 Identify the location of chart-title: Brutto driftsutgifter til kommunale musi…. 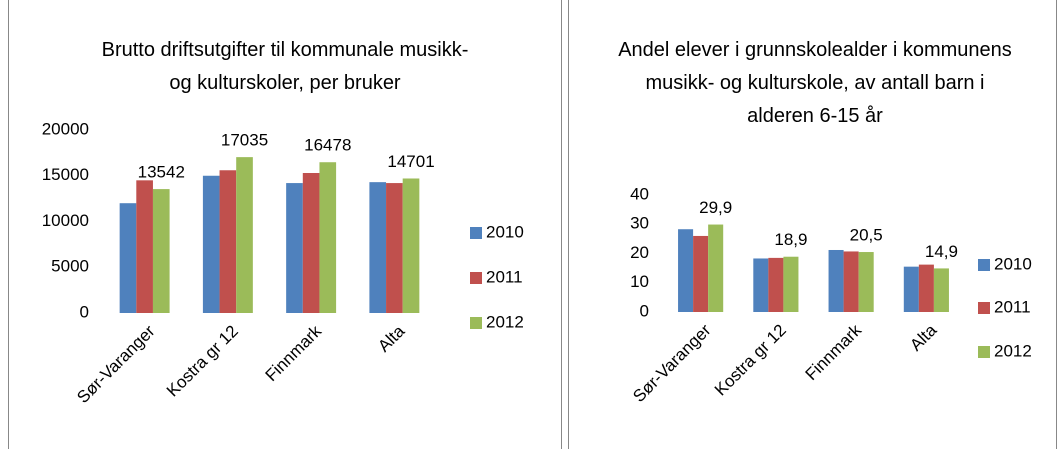
(285, 66).